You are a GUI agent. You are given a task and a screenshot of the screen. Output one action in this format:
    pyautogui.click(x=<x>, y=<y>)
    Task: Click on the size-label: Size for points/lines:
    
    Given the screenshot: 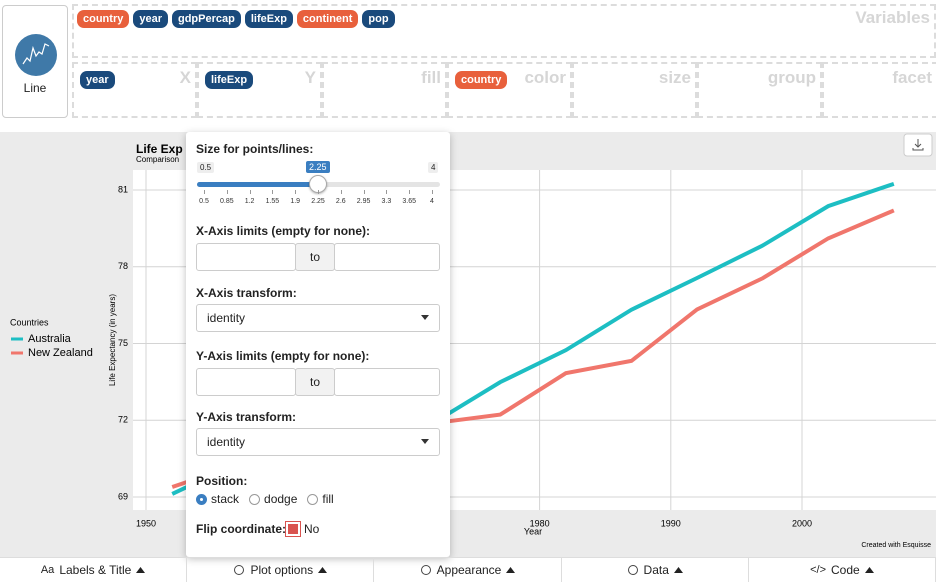 What is the action you would take?
    pyautogui.click(x=255, y=149)
    